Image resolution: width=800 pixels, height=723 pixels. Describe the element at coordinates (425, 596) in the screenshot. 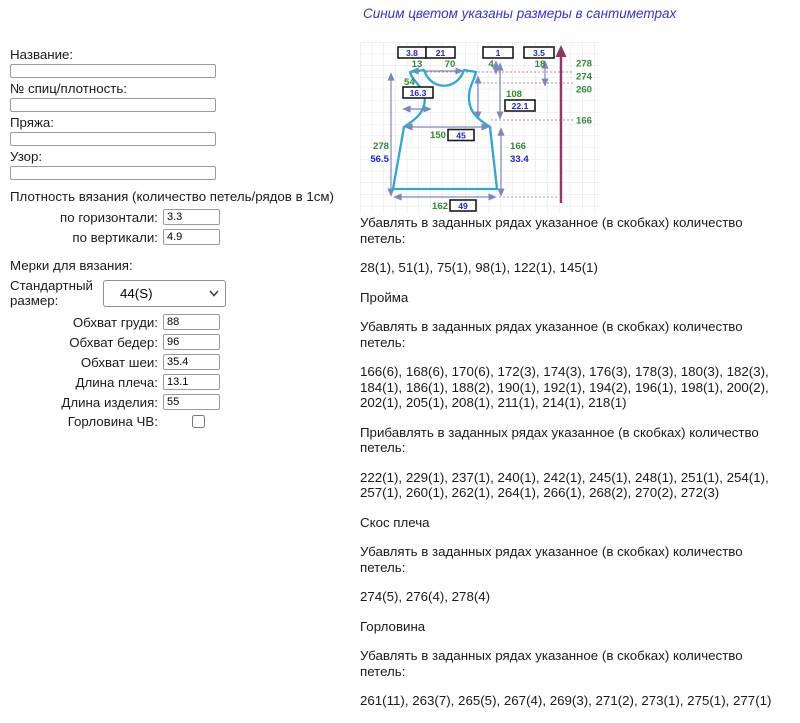

I see `instruction-shoulder-decrease-rows: 274(5), 276(4), 278(4)` at that location.